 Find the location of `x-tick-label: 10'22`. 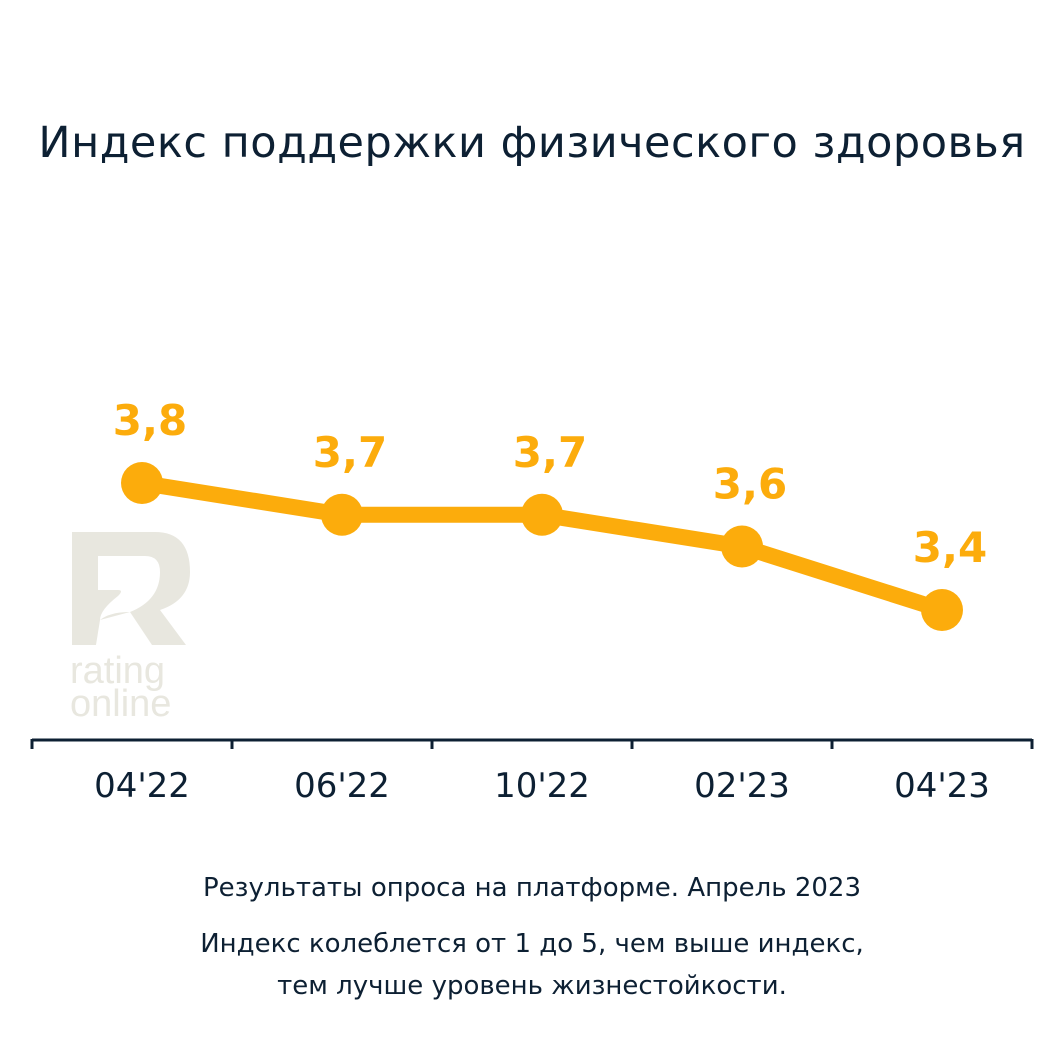

x-tick-label: 10'22 is located at coordinates (542, 786).